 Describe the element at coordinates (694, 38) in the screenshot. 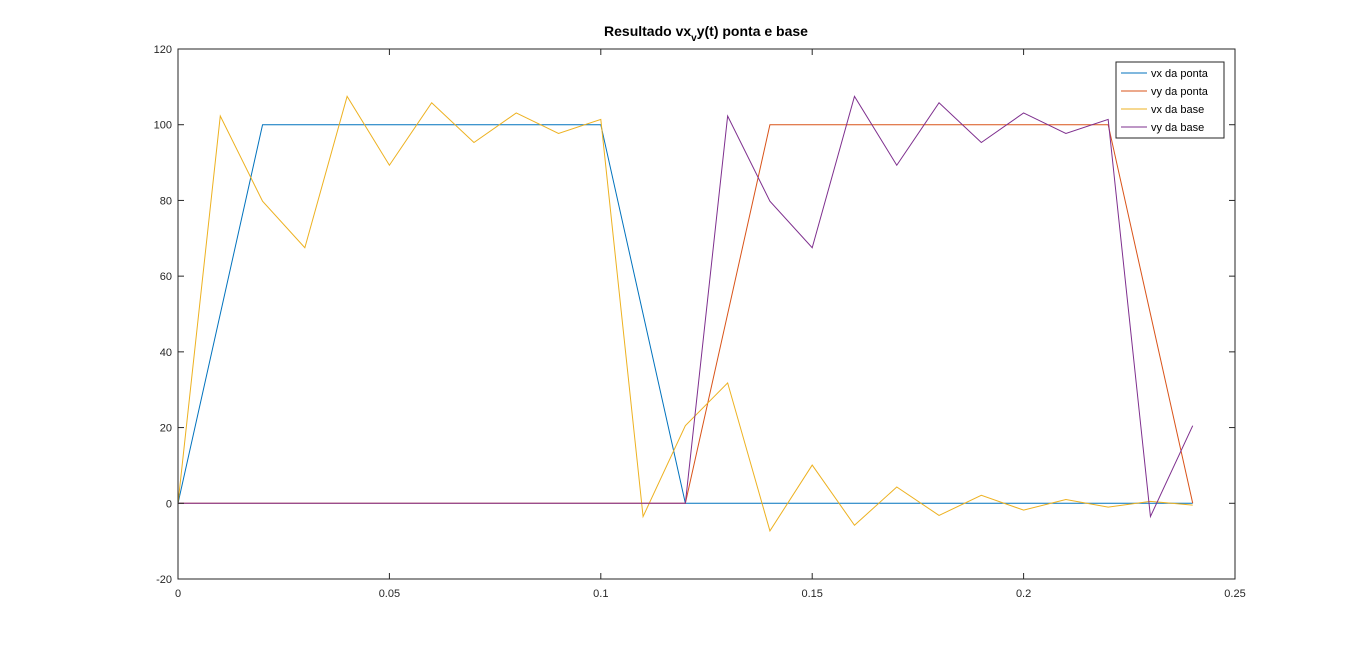

I see `chart-title-subscript: v` at that location.